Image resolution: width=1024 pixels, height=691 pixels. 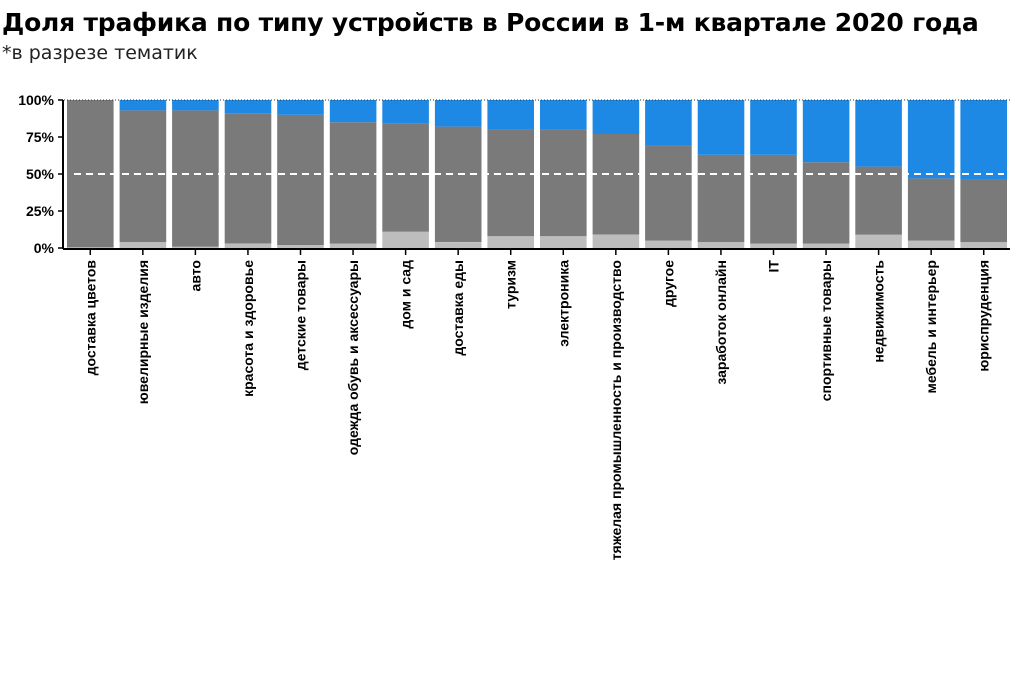 I want to click on x-tick-label: другое, so click(x=668, y=283).